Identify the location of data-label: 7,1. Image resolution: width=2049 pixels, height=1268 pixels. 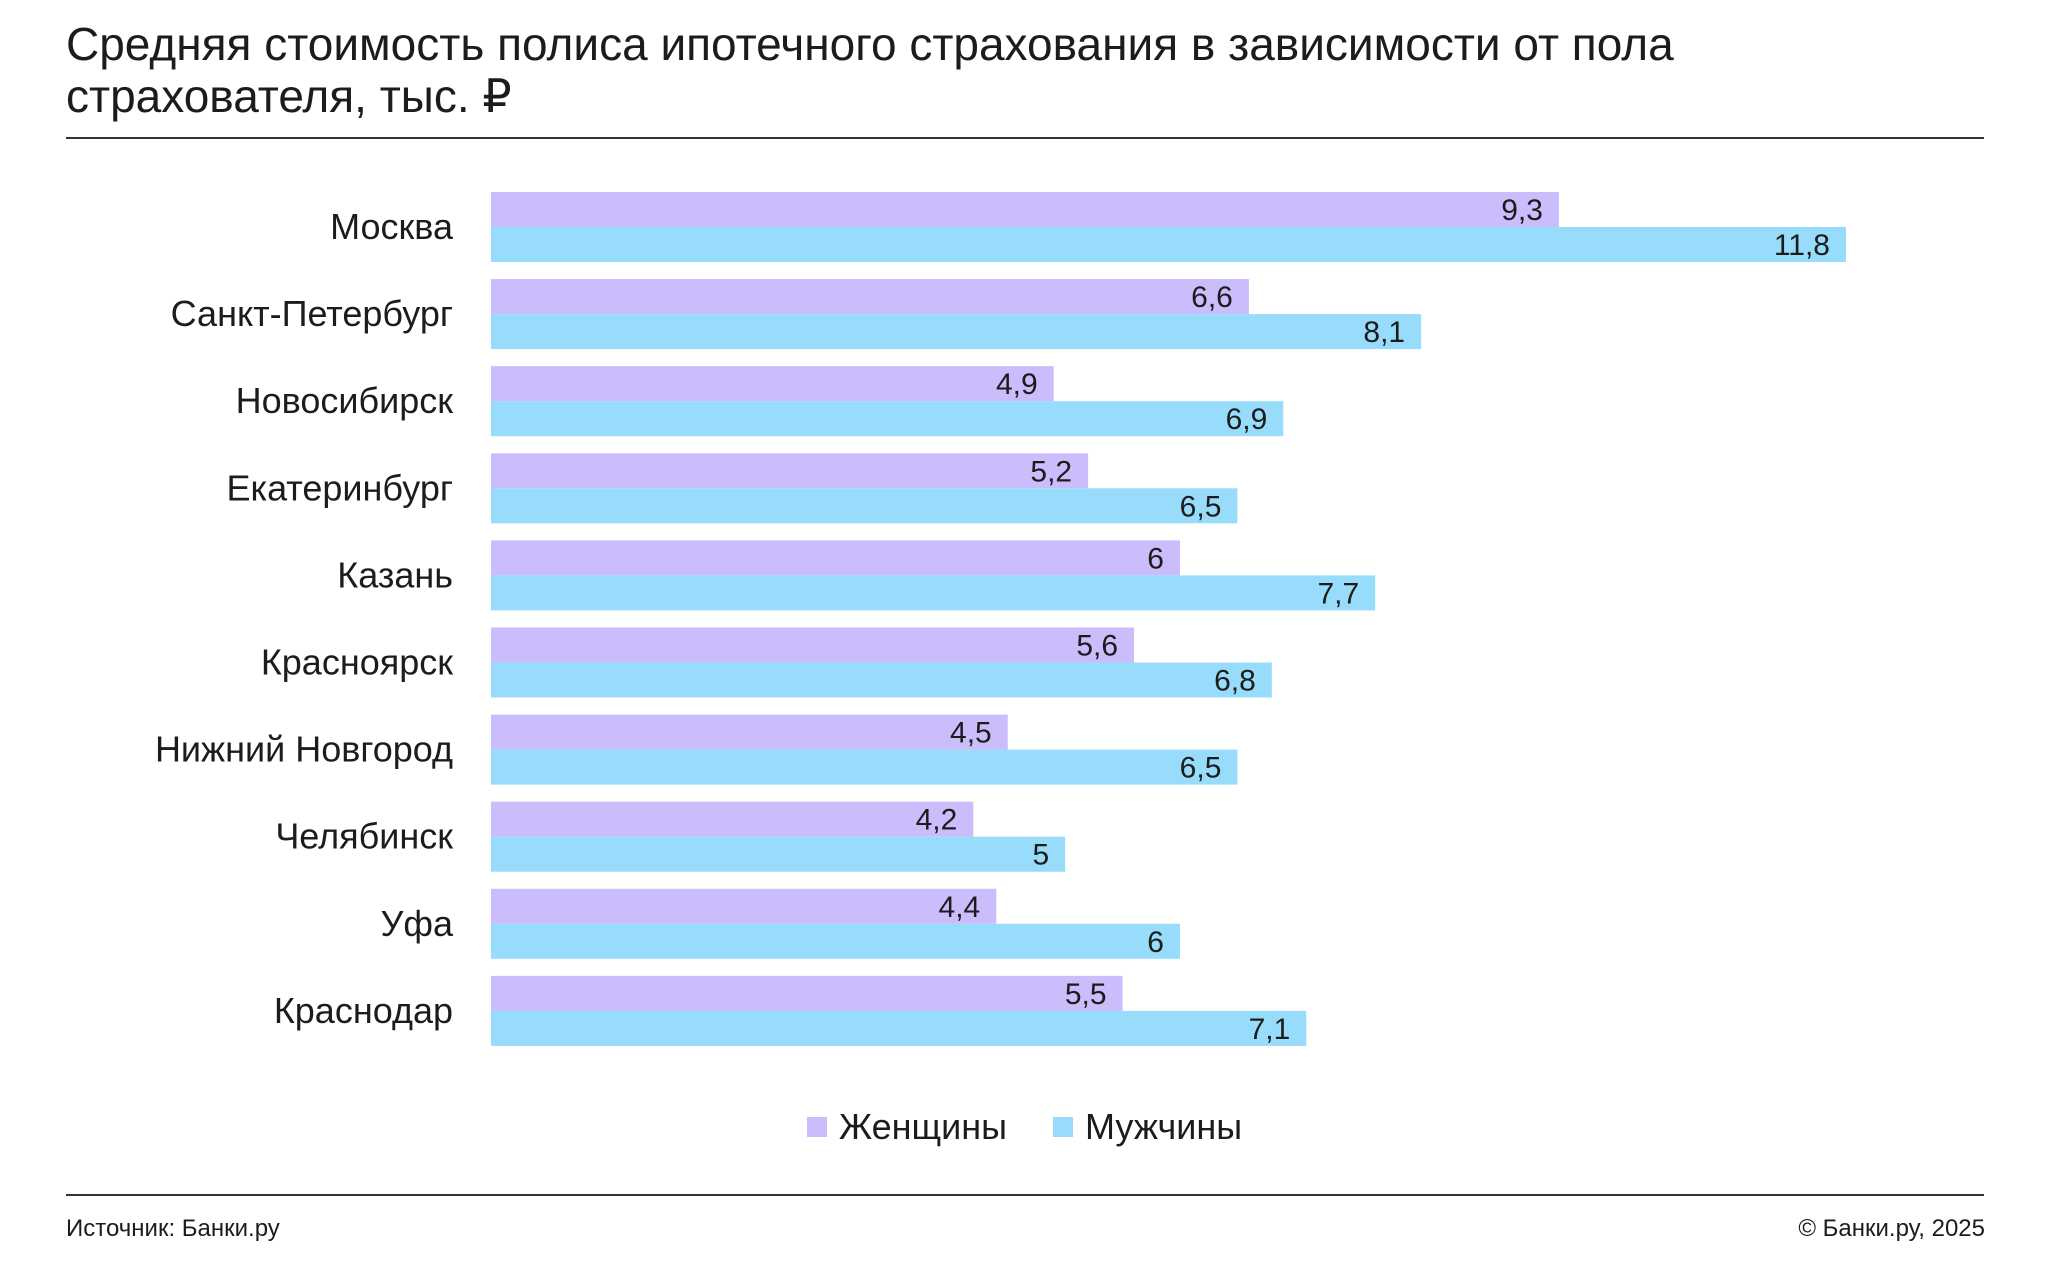
(1270, 1029).